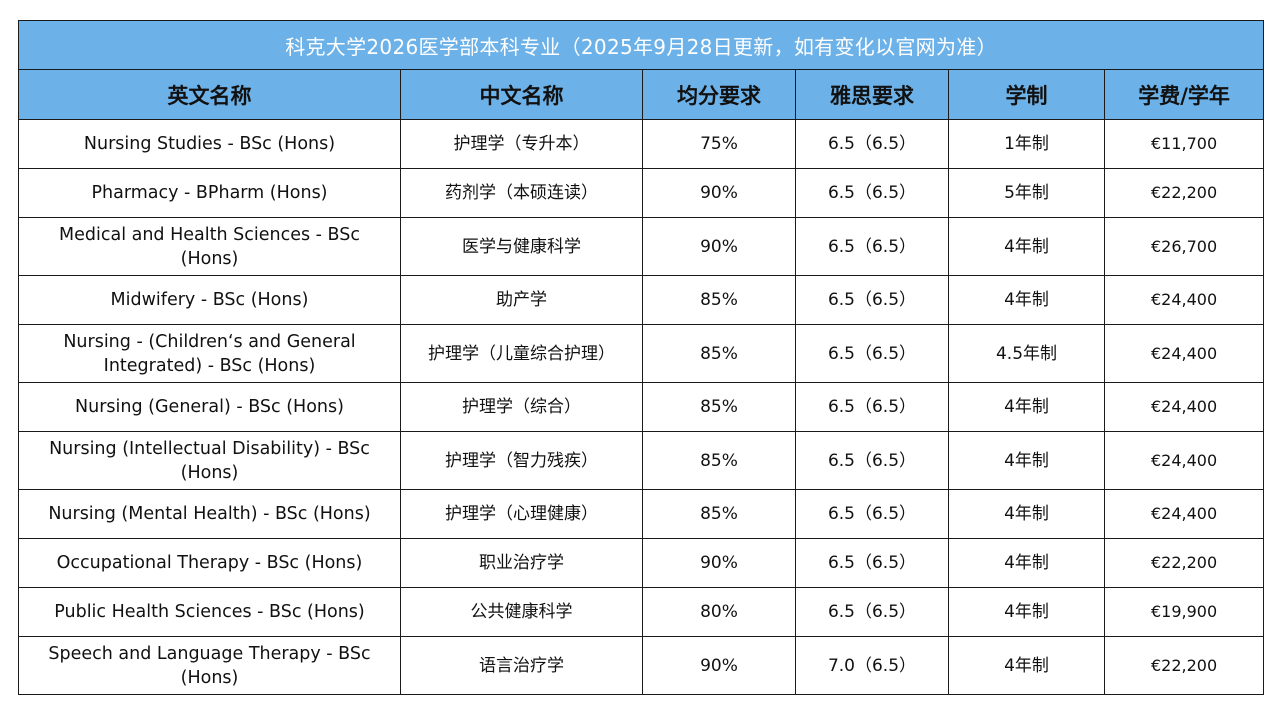  What do you see at coordinates (209, 193) in the screenshot?
I see `english-name-cell: Pharmacy - BPharm (Hons)` at bounding box center [209, 193].